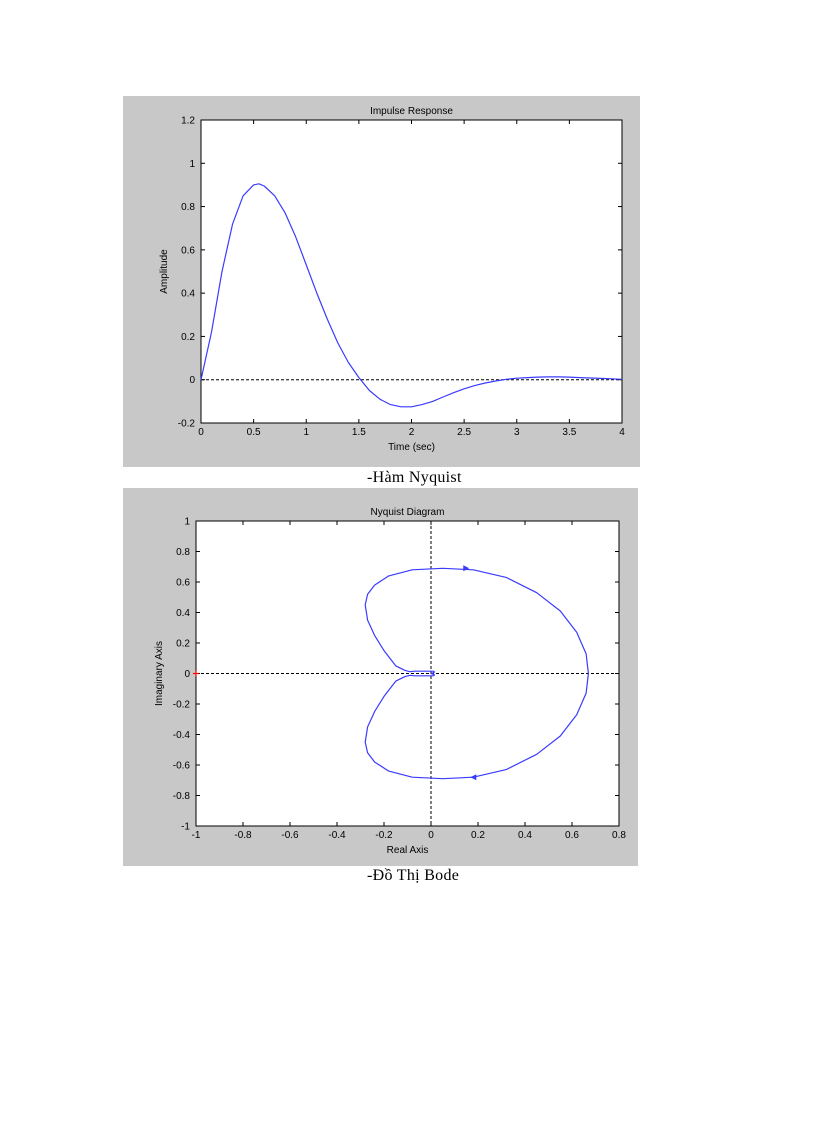 The width and height of the screenshot is (816, 1123). What do you see at coordinates (359, 432) in the screenshot?
I see `x-tick-label: 1.5` at bounding box center [359, 432].